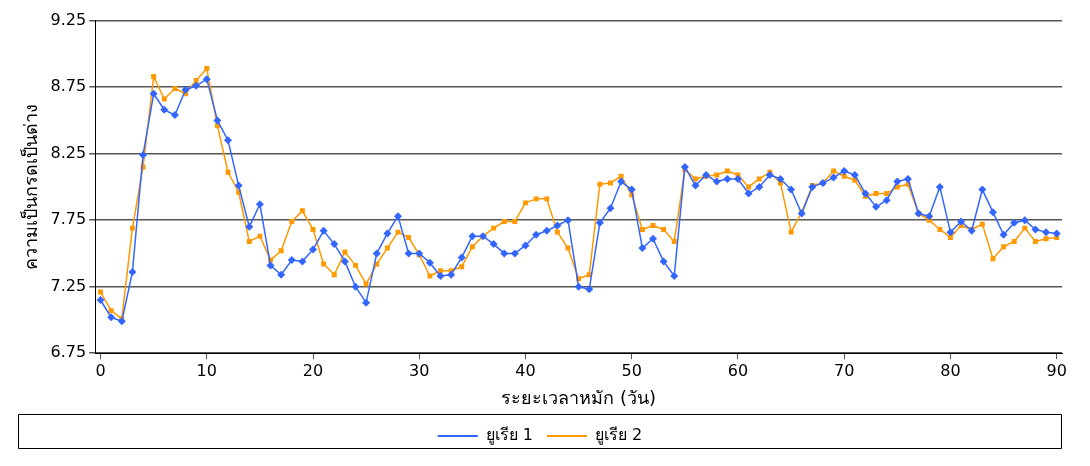  Describe the element at coordinates (525, 370) in the screenshot. I see `x-tick-label: 40` at that location.